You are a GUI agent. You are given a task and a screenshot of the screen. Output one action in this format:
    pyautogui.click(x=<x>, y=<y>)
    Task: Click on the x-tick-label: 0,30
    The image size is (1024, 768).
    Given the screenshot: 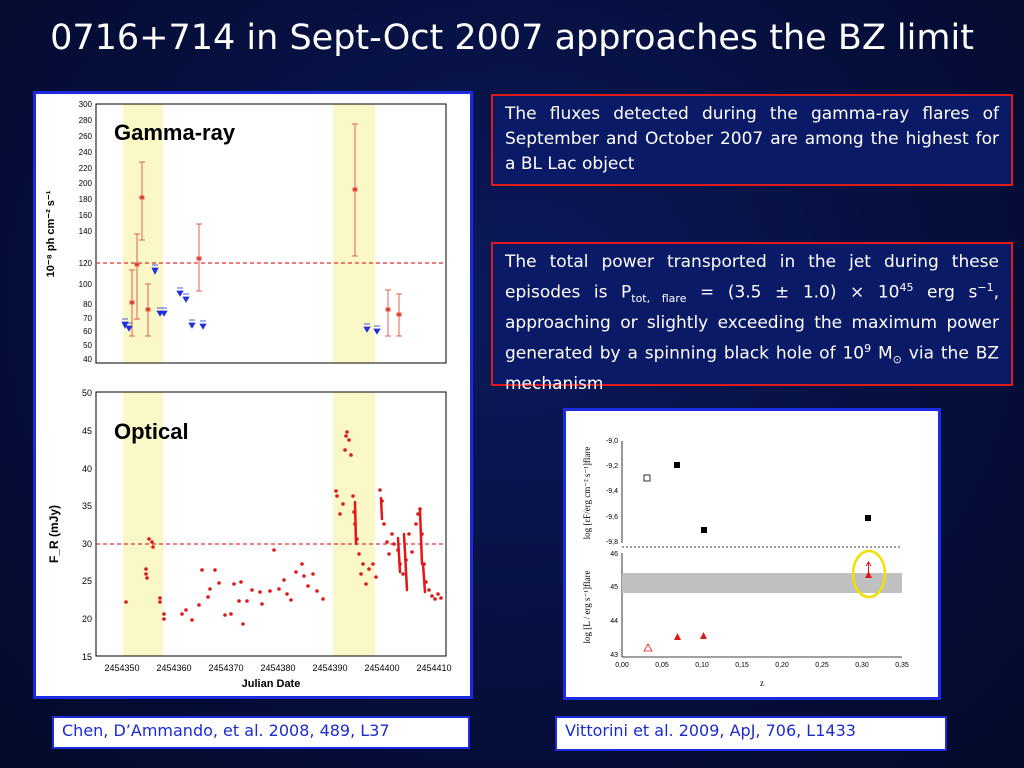 What is the action you would take?
    pyautogui.click(x=862, y=665)
    